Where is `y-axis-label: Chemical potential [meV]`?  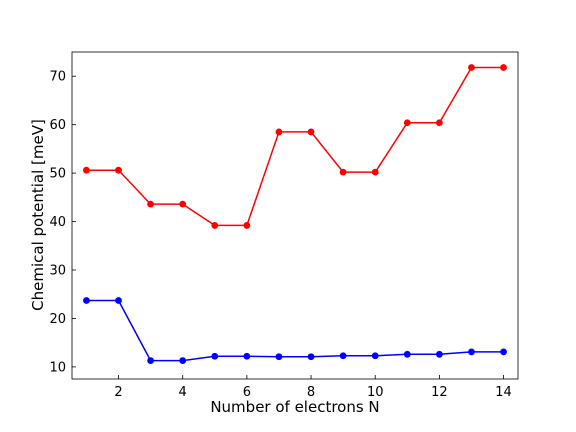
y-axis-label: Chemical potential [meV] is located at coordinates (38, 215).